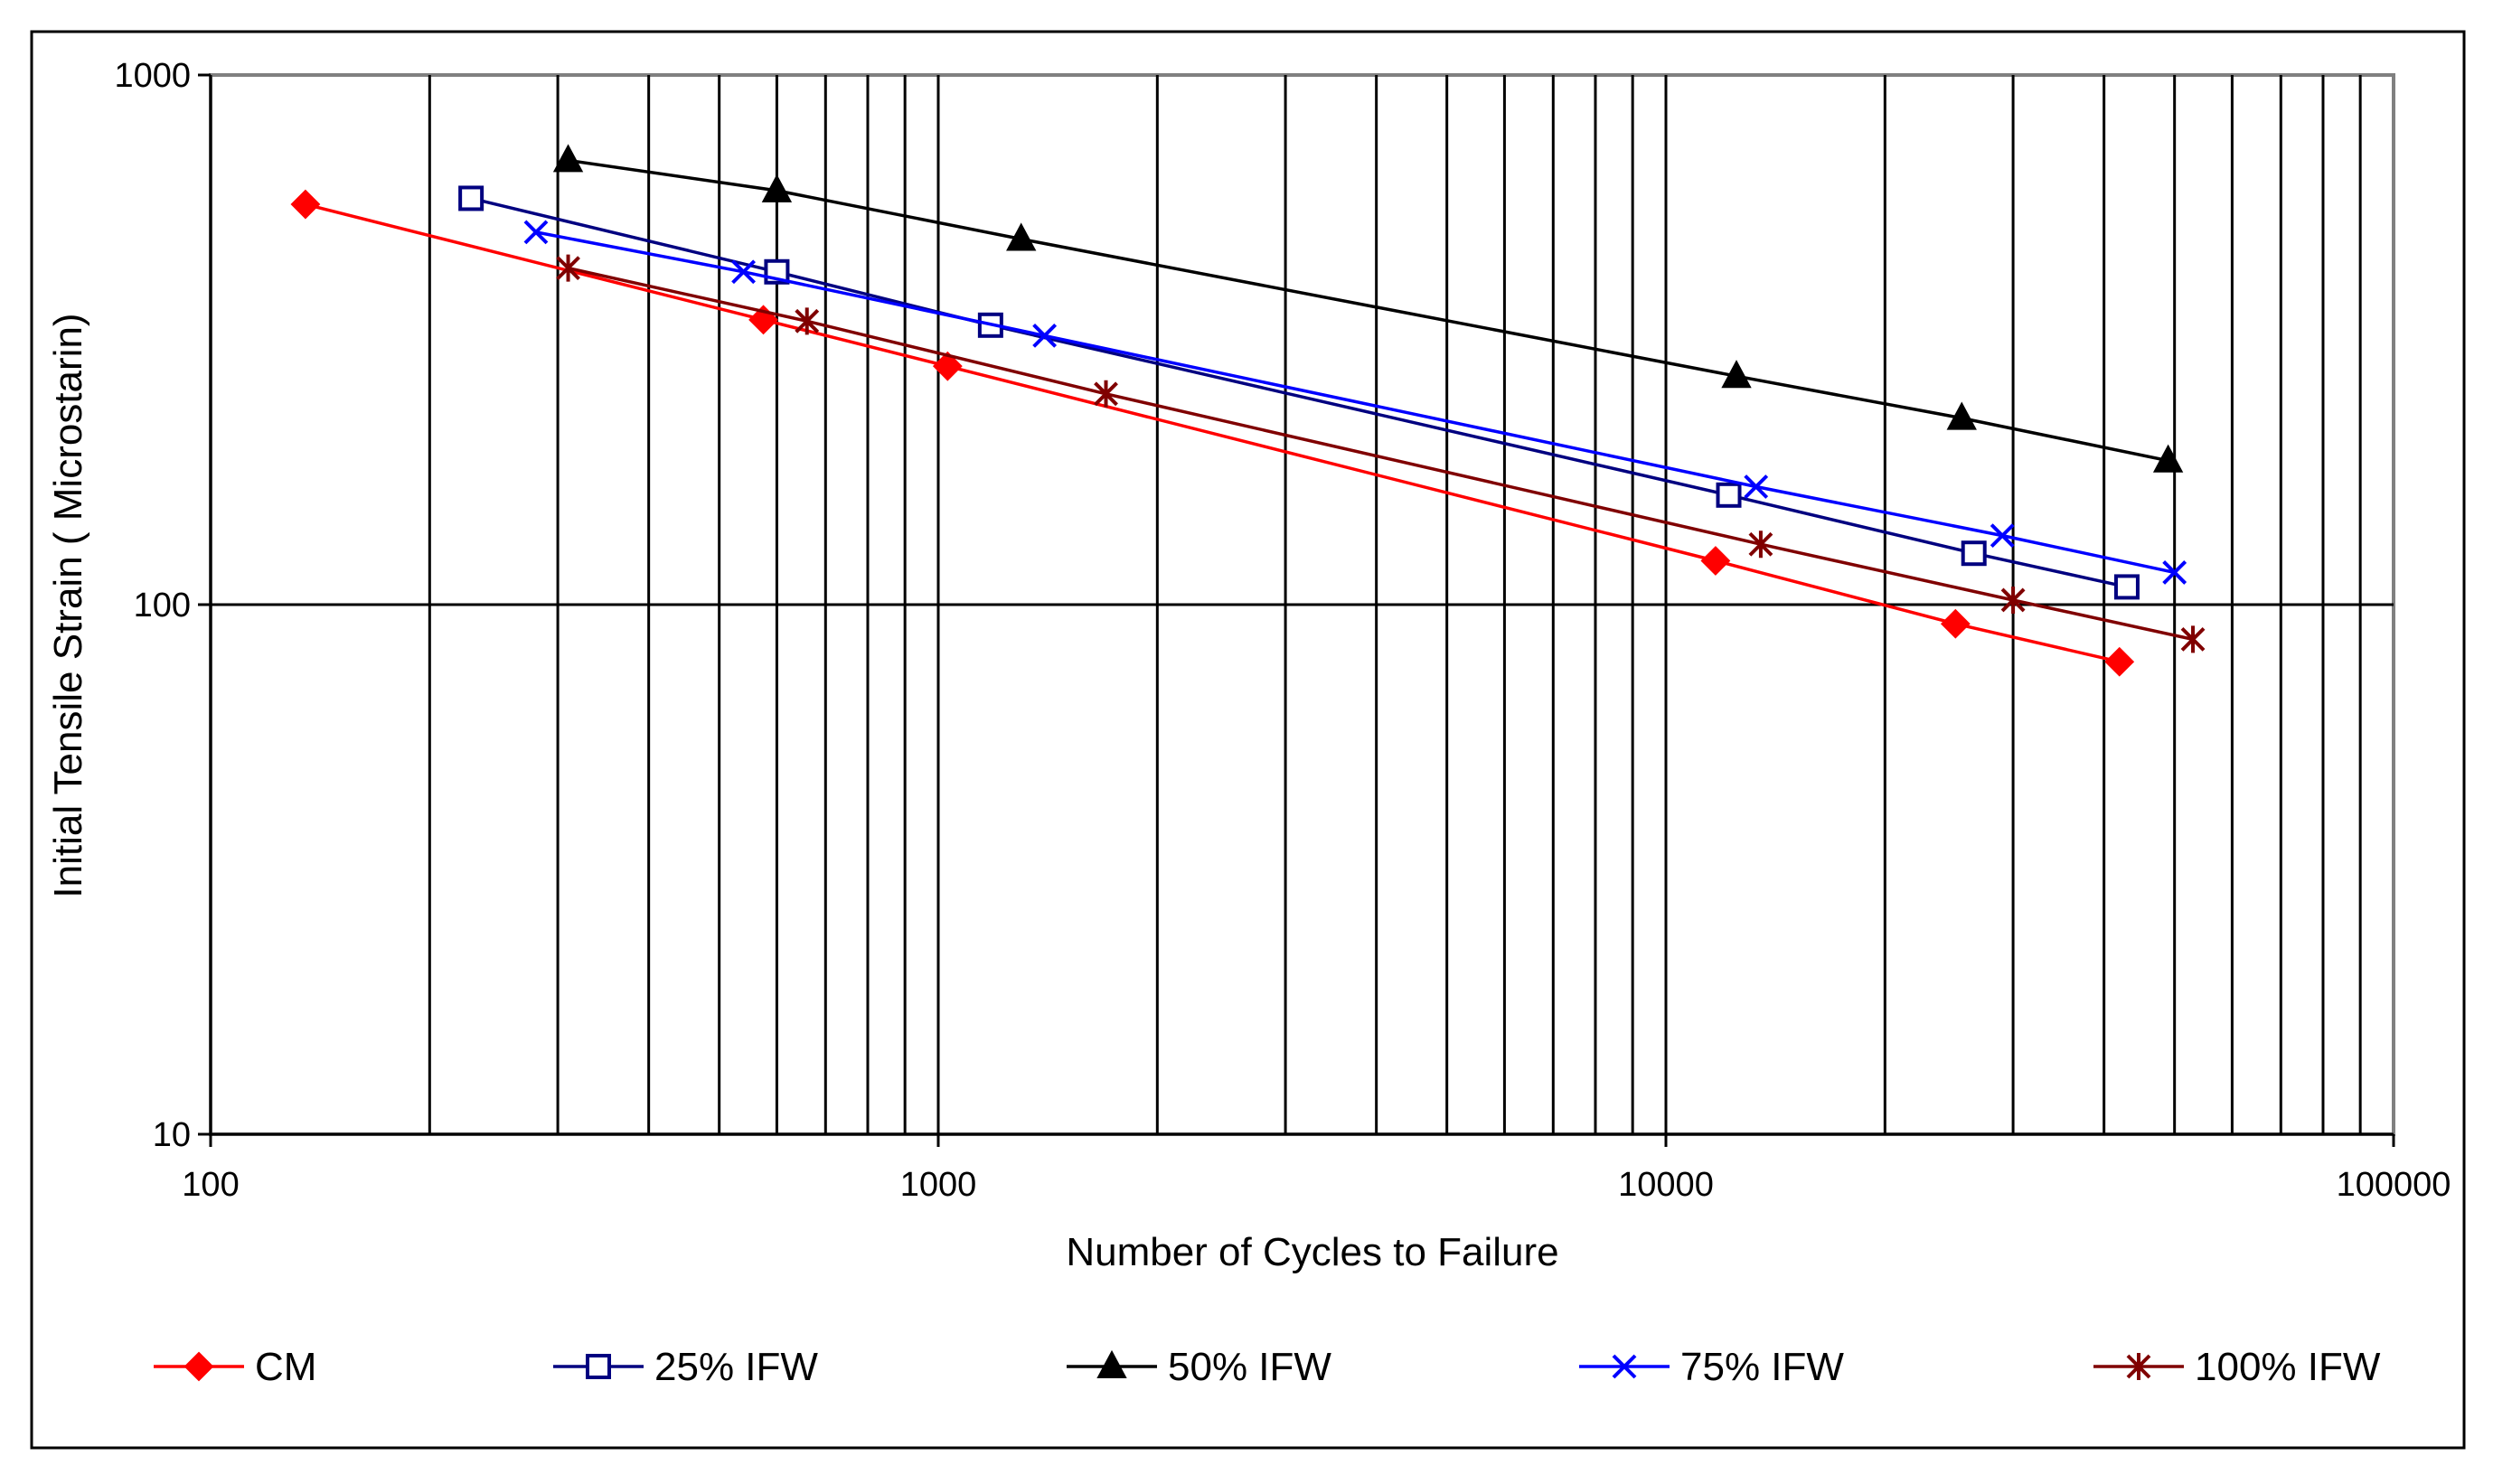 Image resolution: width=2493 pixels, height=1484 pixels. I want to click on legend-item-25-ifw: 25% IFW, so click(685, 1367).